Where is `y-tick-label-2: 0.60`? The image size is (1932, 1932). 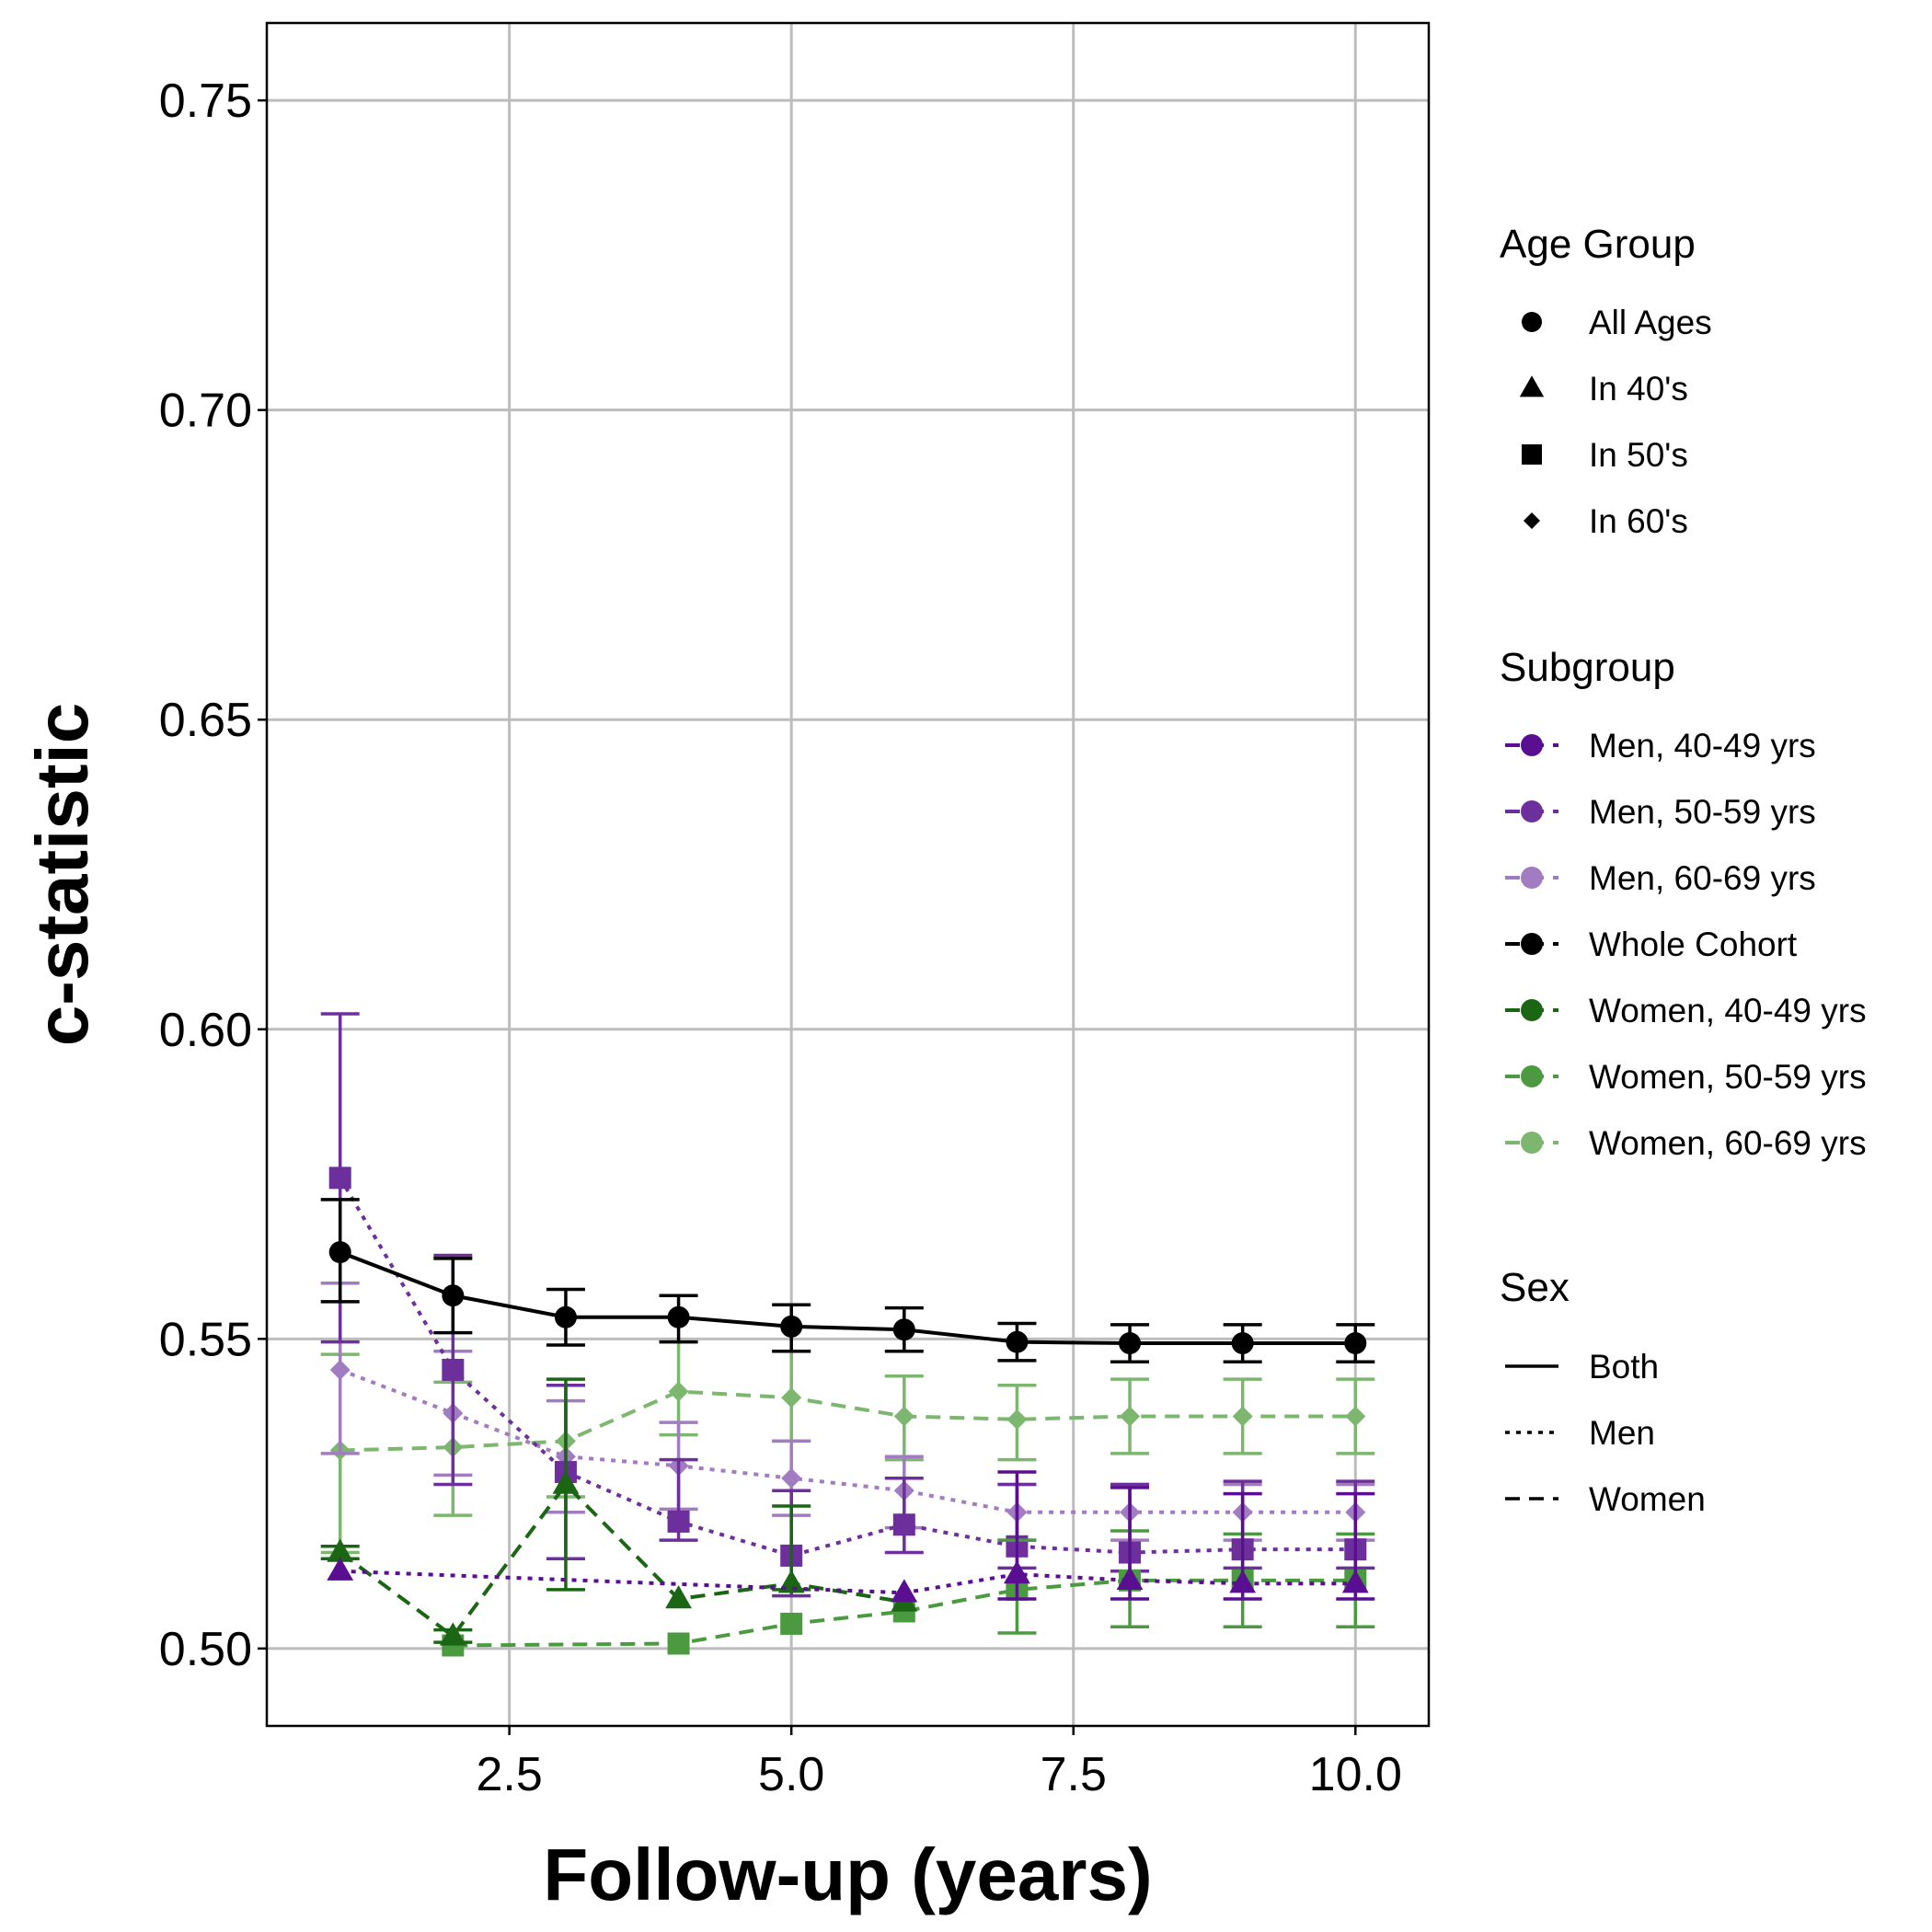
y-tick-label-2: 0.60 is located at coordinates (205, 1030).